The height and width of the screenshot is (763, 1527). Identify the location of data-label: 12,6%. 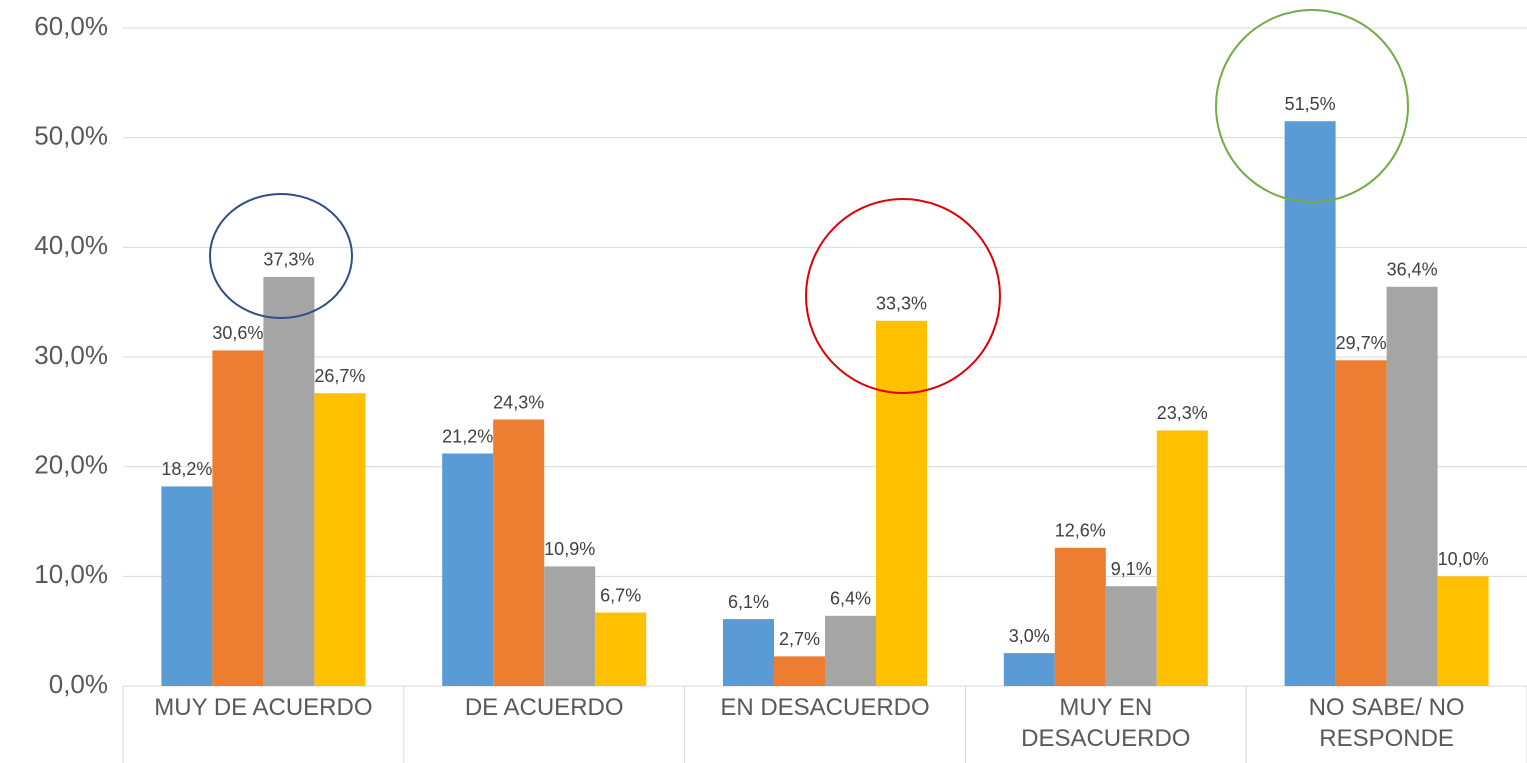
(1080, 531).